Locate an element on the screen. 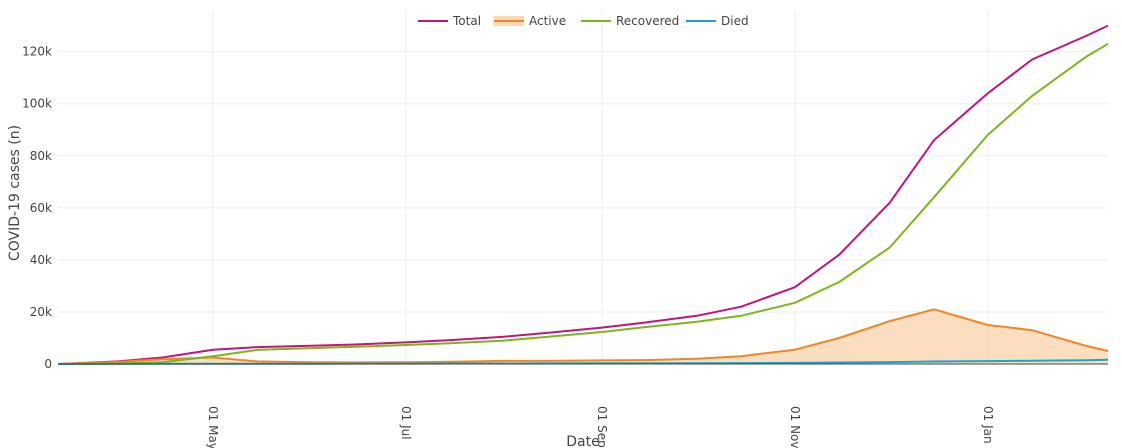 This screenshot has width=1122, height=448. y-tick-label: 100k is located at coordinates (37, 104).